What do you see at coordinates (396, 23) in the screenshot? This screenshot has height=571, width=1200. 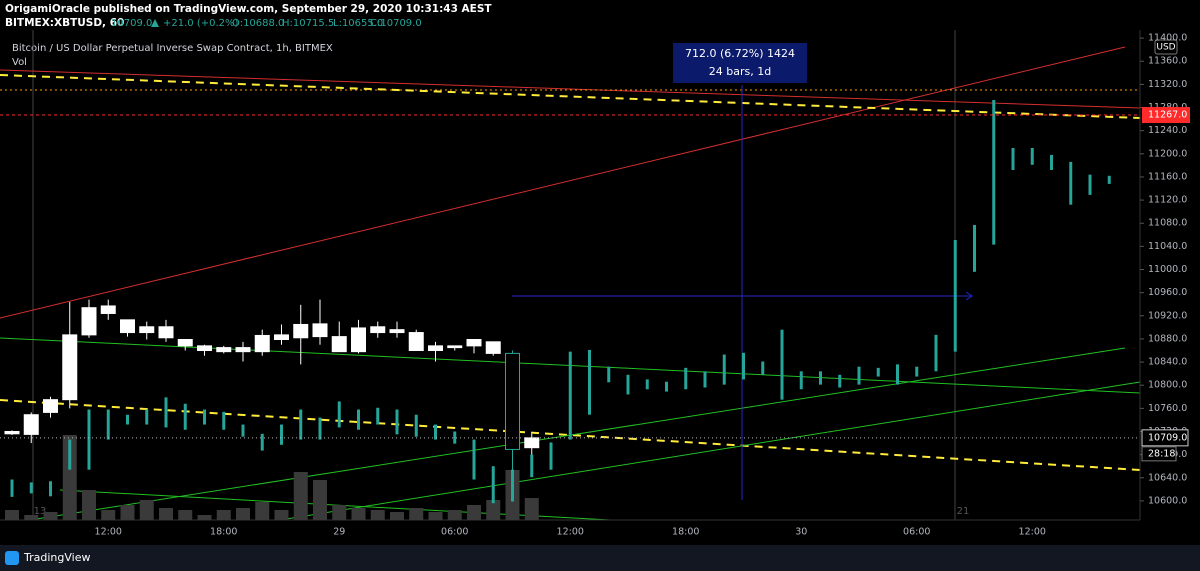 I see `close: C:10709.0` at bounding box center [396, 23].